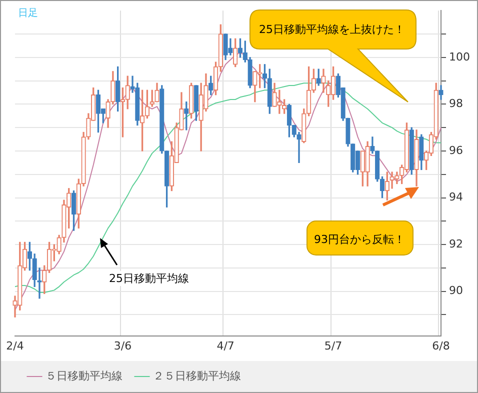 Image resolution: width=478 pixels, height=393 pixels. Describe the element at coordinates (333, 345) in the screenshot. I see `x-tick-label: 5/7` at that location.